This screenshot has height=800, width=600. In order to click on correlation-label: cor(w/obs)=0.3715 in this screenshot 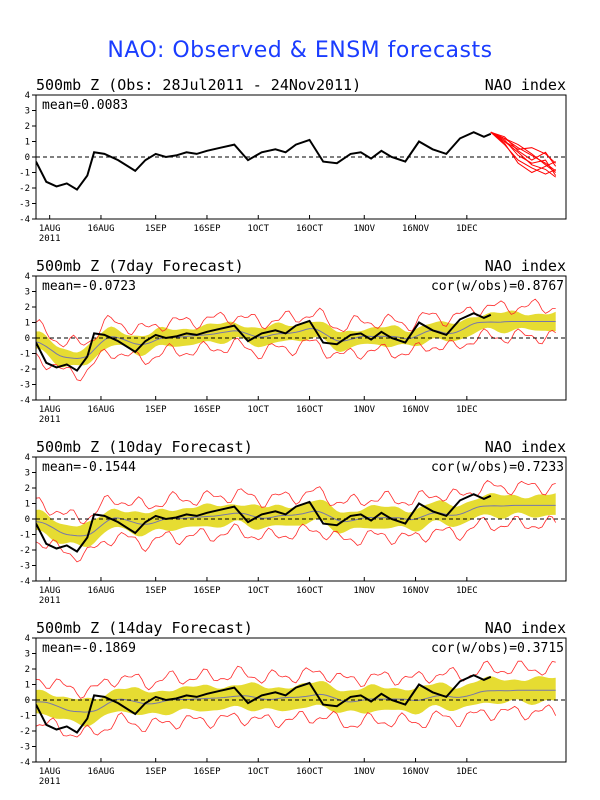, I will do `click(497, 648)`.